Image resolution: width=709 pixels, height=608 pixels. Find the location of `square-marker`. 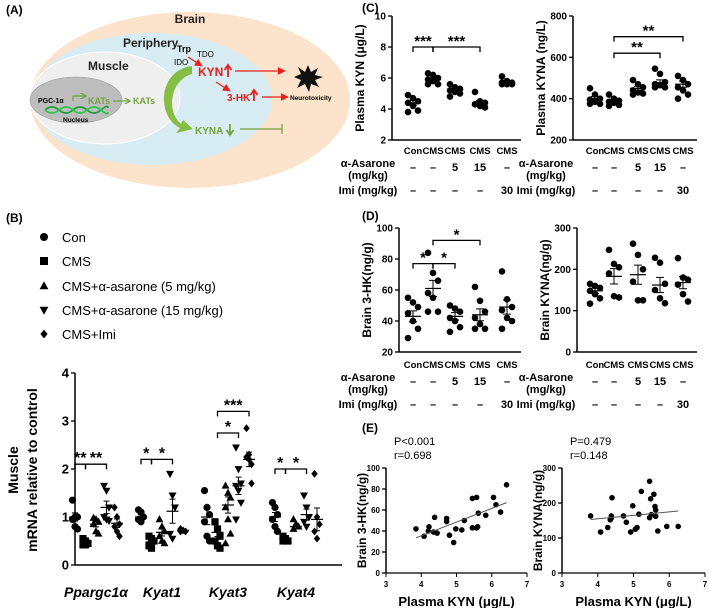

square-marker is located at coordinates (220, 548).